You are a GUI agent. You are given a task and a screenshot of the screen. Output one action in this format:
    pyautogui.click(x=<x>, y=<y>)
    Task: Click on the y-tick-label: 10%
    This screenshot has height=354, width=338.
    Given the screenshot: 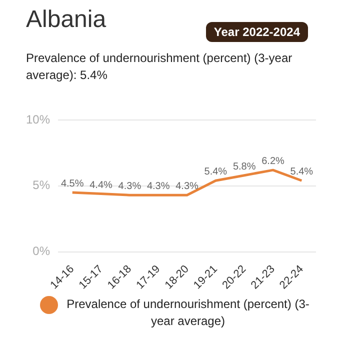 What is the action you would take?
    pyautogui.click(x=38, y=119)
    